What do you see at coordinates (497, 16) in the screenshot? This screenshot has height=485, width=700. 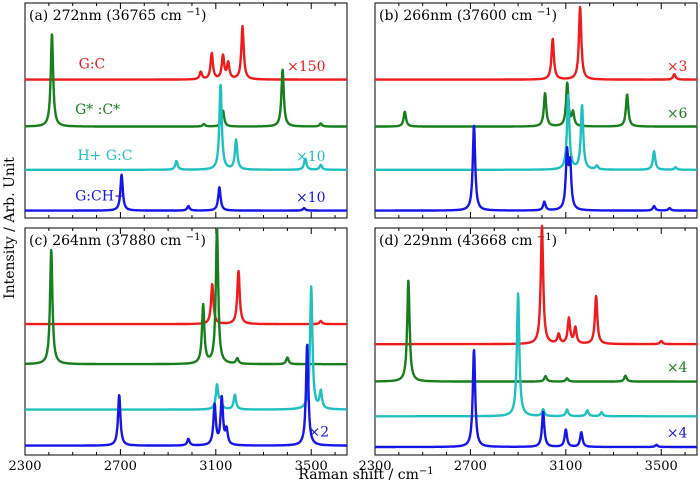 I see `panel-wavenumber: (37600 cm` at bounding box center [497, 16].